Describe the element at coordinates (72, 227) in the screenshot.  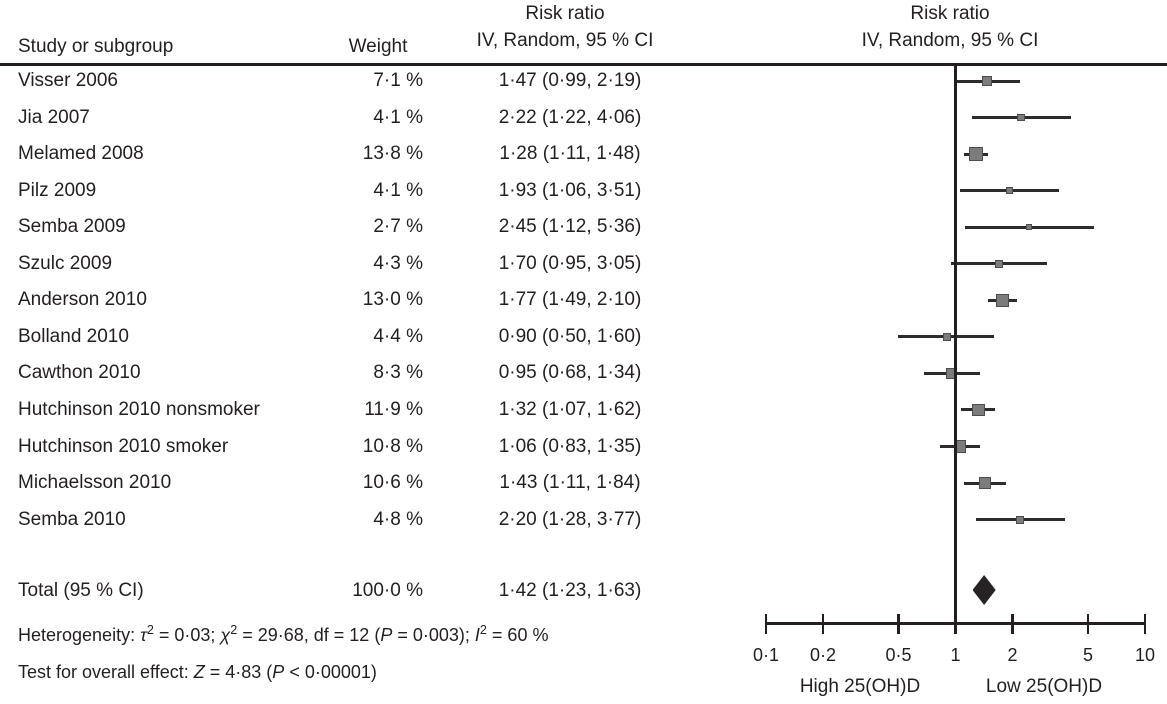
I see `study-name: Semba 2009` at that location.